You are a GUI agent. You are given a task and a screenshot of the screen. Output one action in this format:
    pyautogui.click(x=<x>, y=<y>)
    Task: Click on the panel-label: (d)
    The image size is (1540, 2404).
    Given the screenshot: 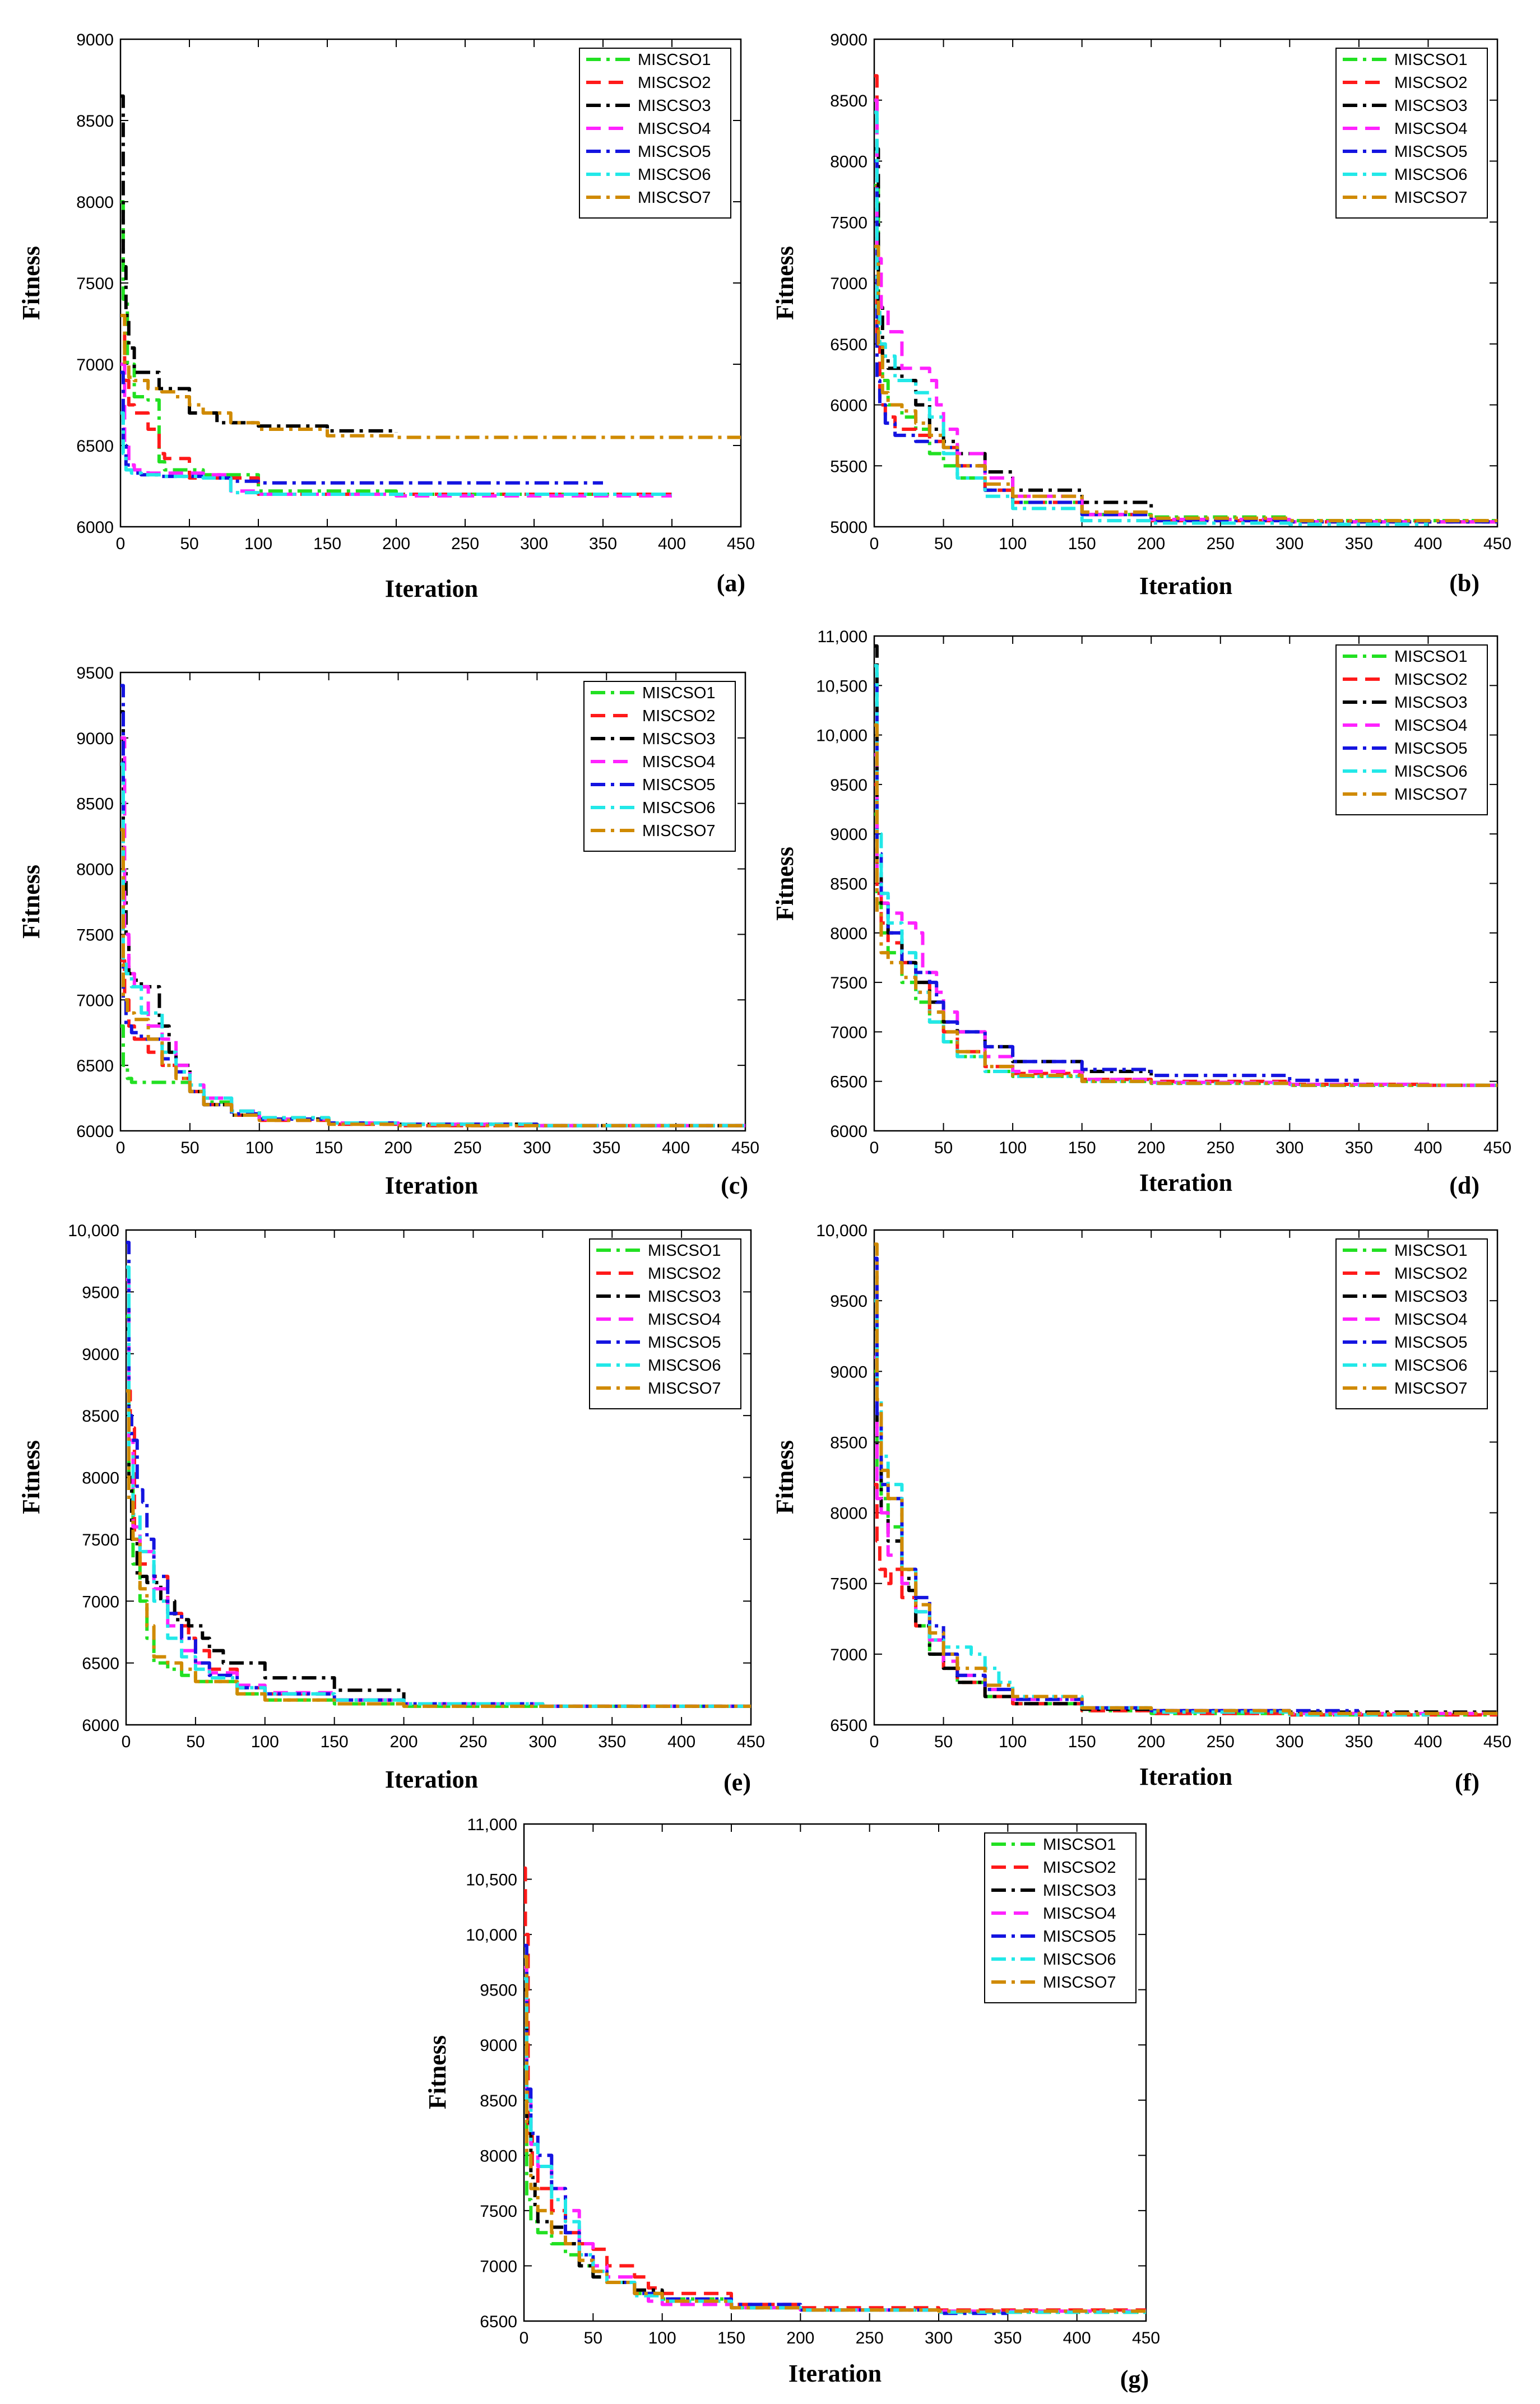 What is the action you would take?
    pyautogui.click(x=1464, y=1185)
    